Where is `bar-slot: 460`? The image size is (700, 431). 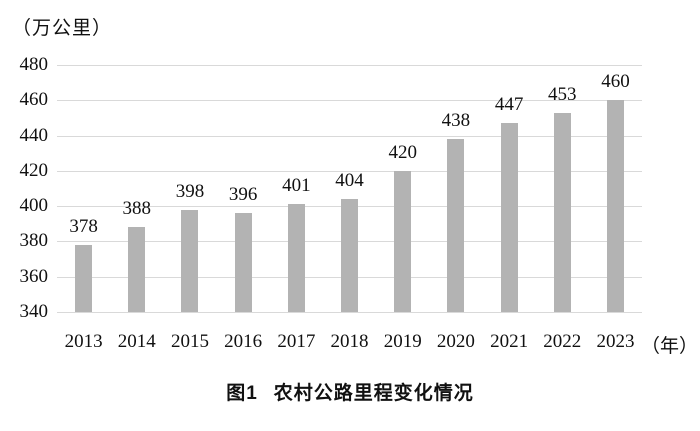 bar-slot: 460 is located at coordinates (615, 188).